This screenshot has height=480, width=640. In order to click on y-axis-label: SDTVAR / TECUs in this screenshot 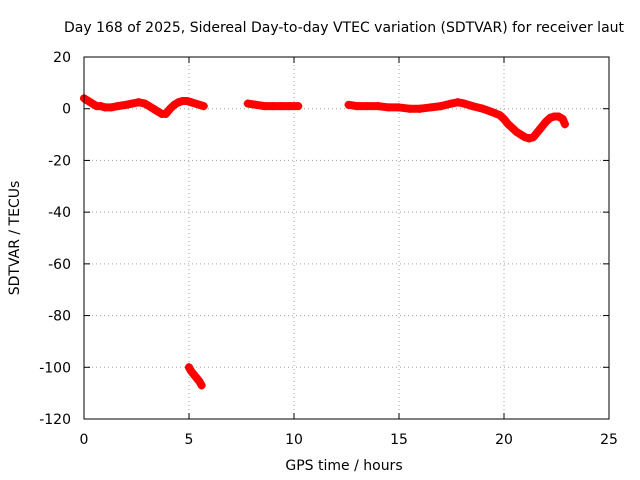, I will do `click(15, 238)`.